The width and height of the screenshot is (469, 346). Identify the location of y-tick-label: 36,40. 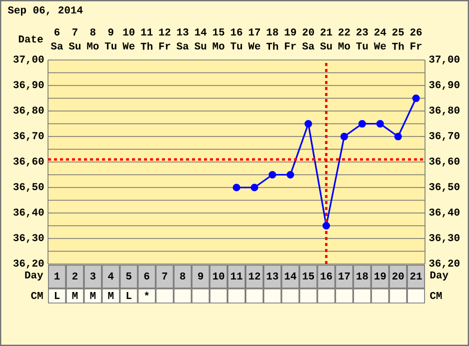
(28, 213).